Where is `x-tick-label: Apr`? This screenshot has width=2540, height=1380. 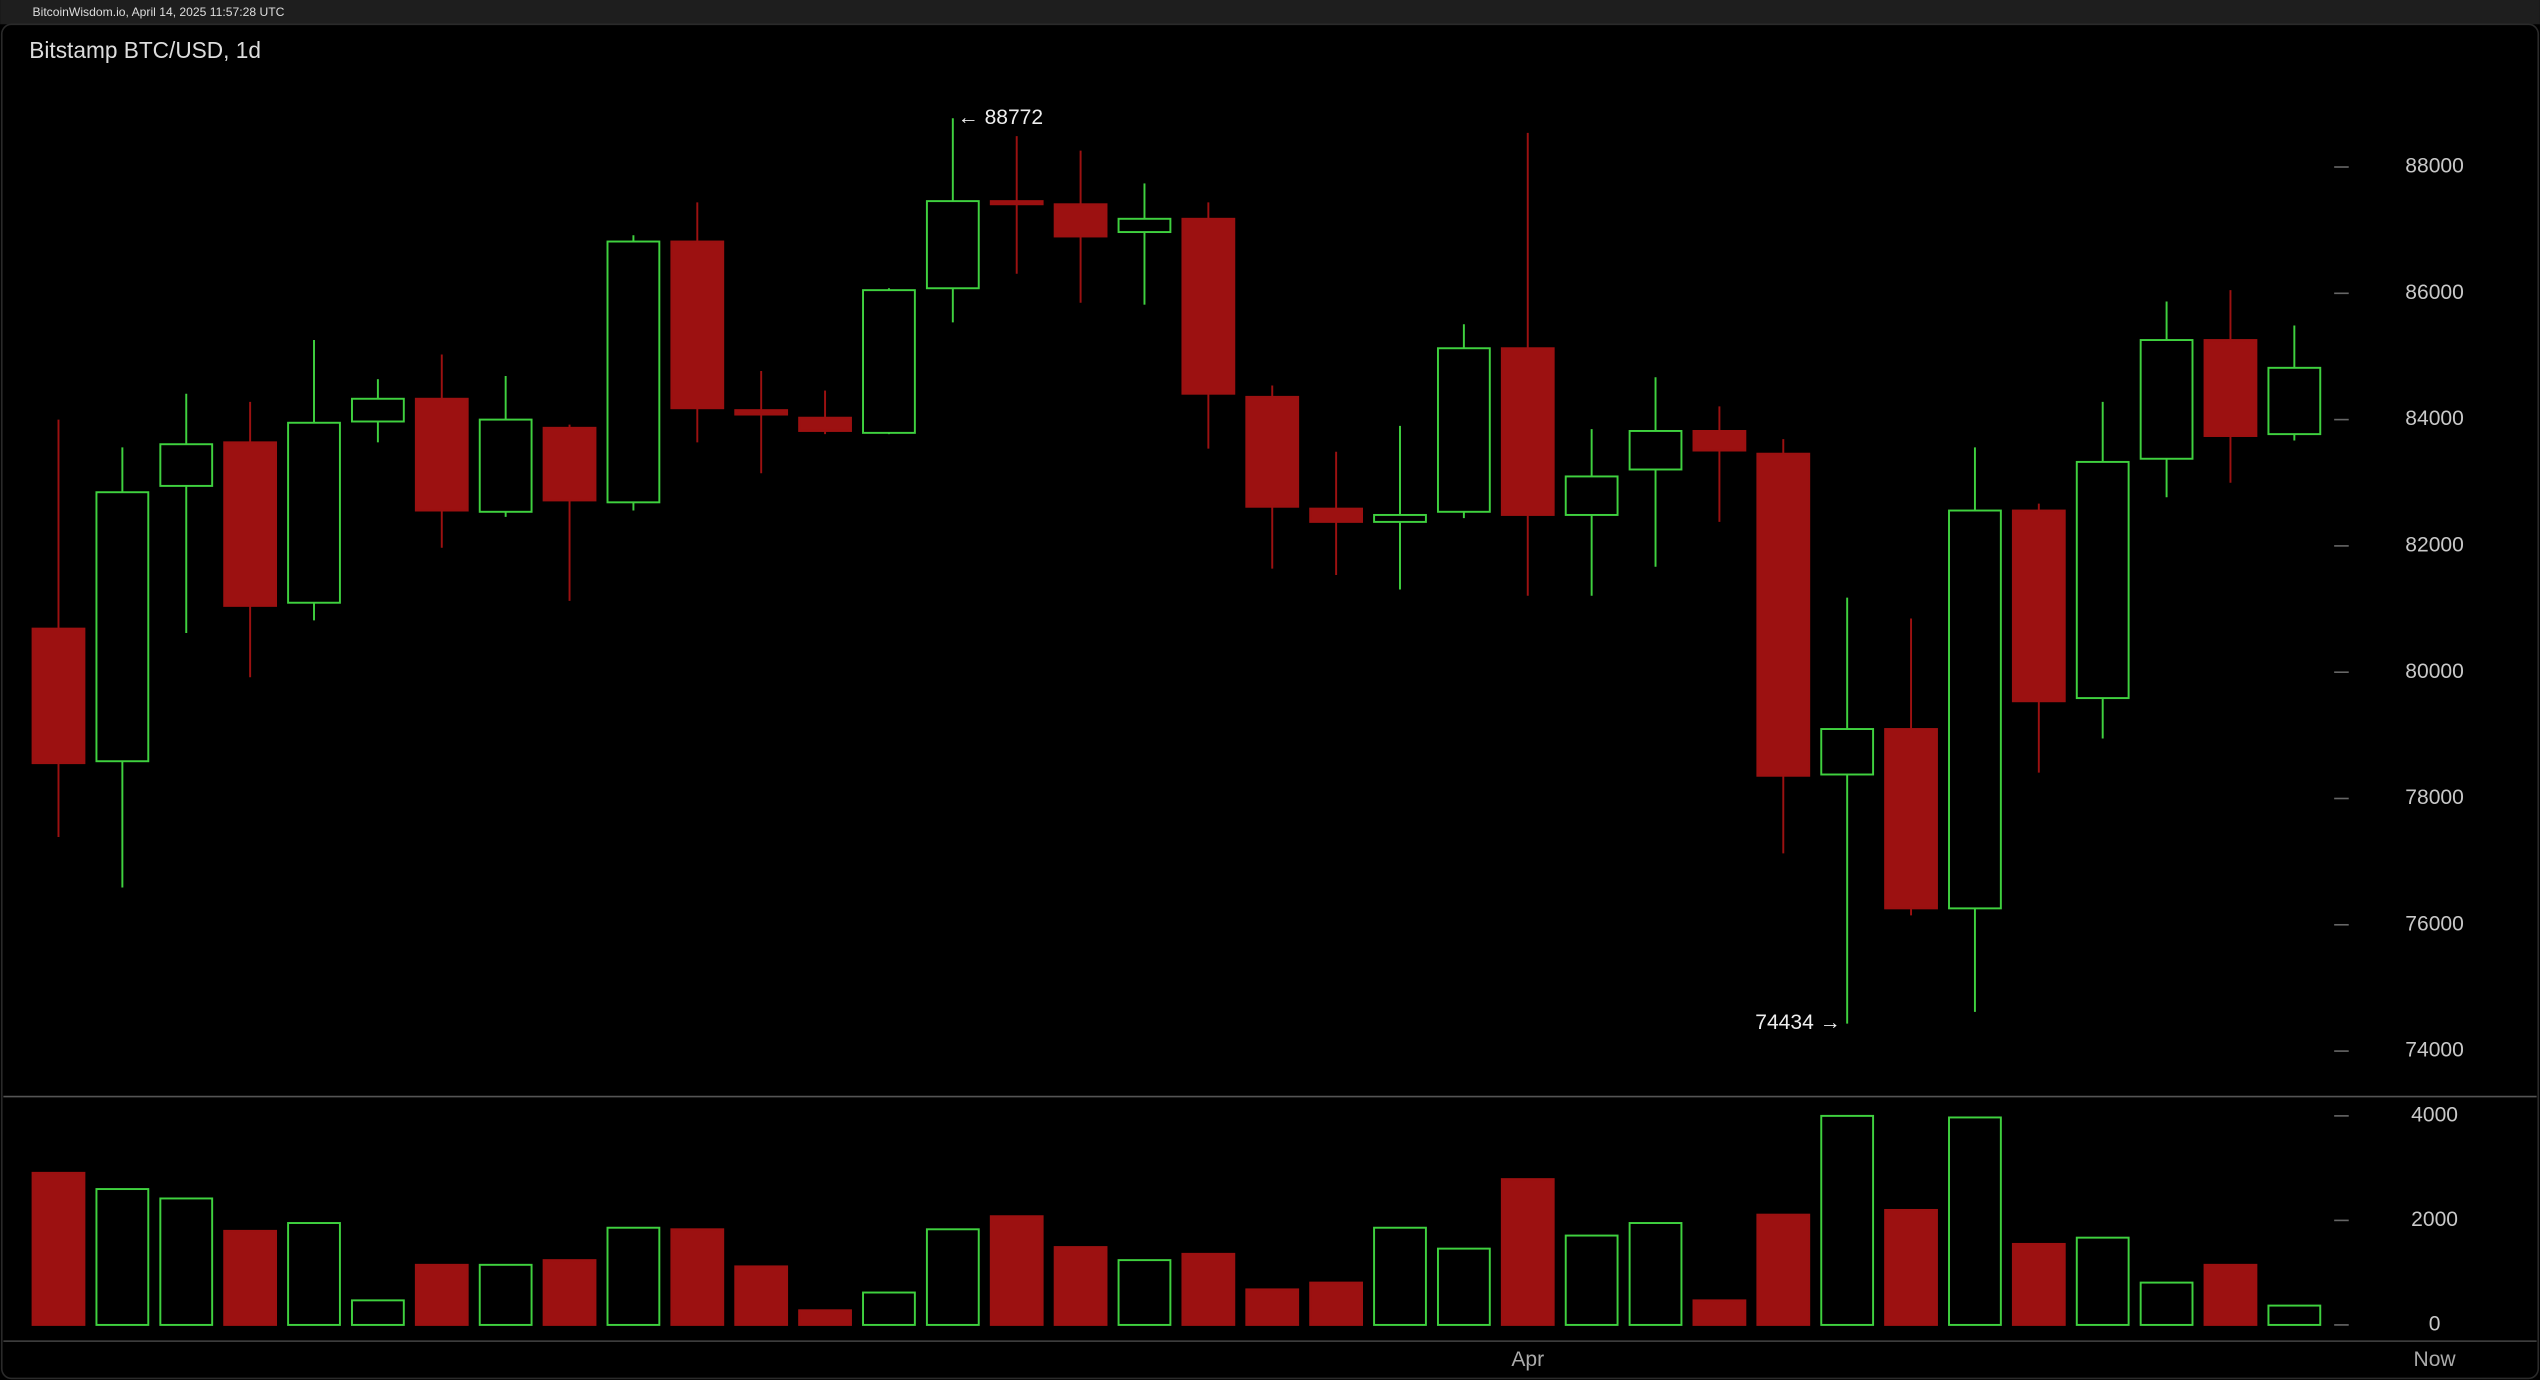
x-tick-label: Apr is located at coordinates (1527, 1359).